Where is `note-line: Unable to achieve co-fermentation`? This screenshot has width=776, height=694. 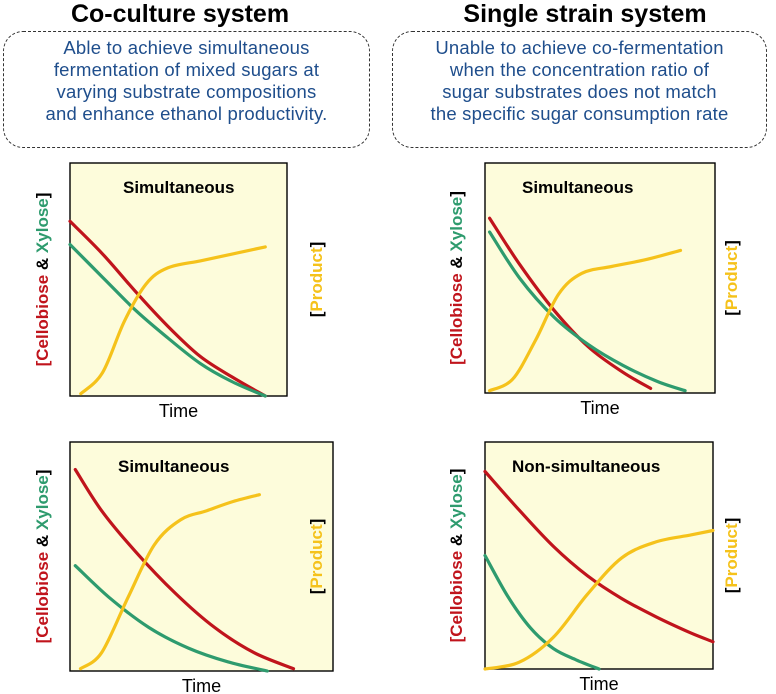
note-line: Unable to achieve co-fermentation is located at coordinates (579, 47).